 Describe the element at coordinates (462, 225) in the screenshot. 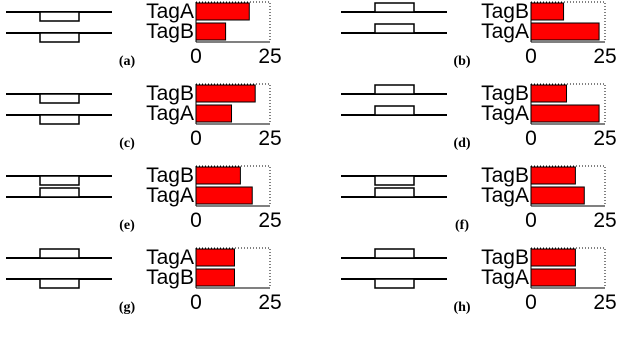

I see `panel-label: (f)` at that location.